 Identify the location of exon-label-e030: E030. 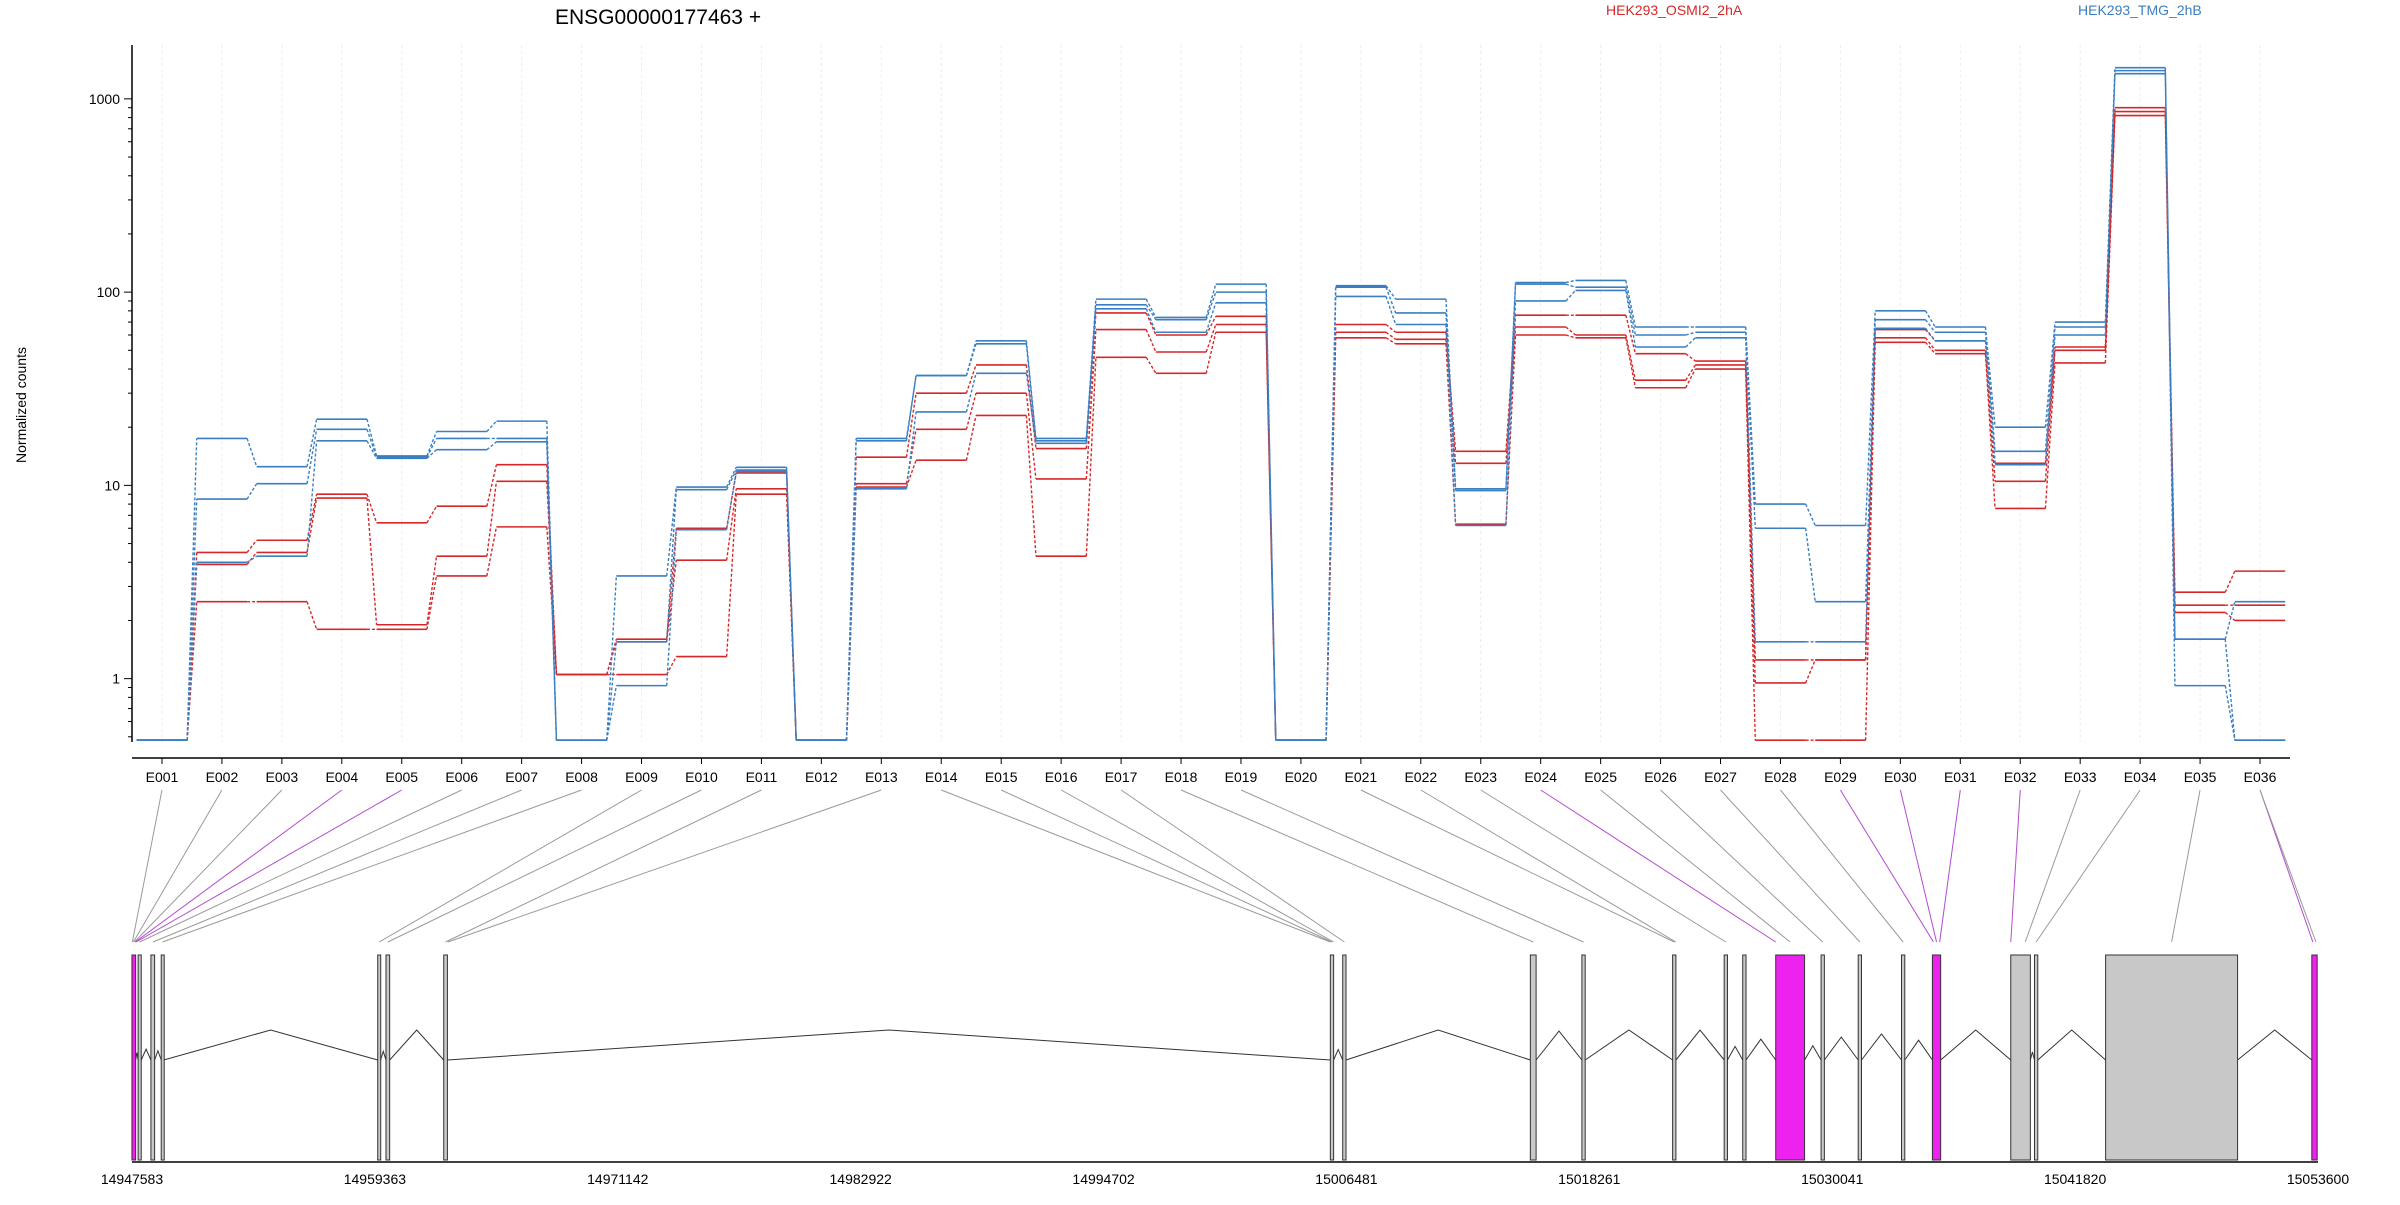
(1900, 777).